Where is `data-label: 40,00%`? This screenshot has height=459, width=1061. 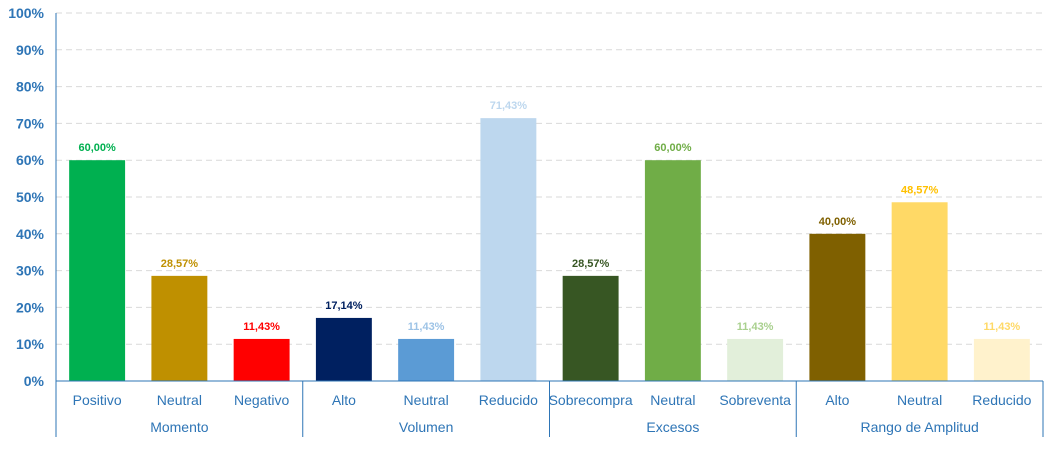
data-label: 40,00% is located at coordinates (838, 222).